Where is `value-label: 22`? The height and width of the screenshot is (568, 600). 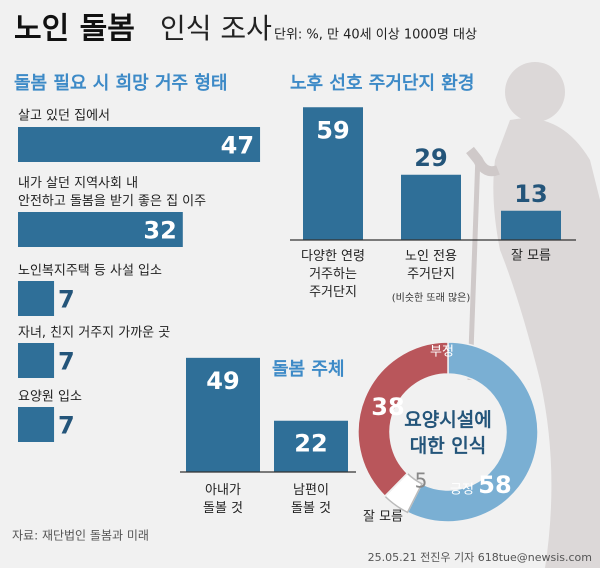 value-label: 22 is located at coordinates (310, 444).